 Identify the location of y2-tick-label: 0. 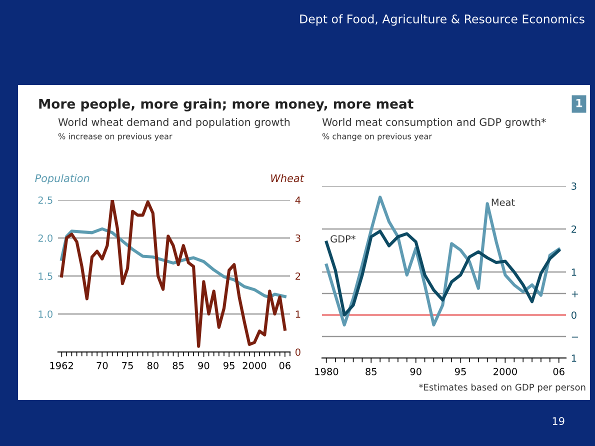
(298, 352).